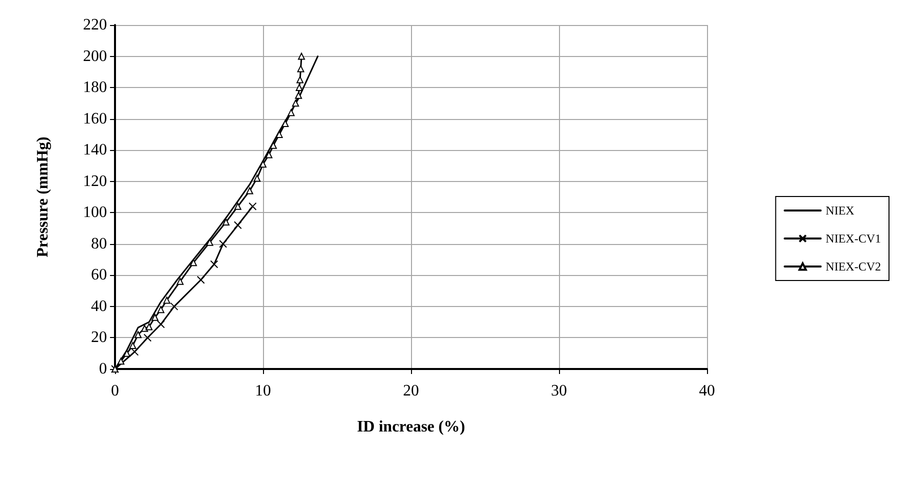 The width and height of the screenshot is (903, 477). What do you see at coordinates (840, 211) in the screenshot?
I see `legend-label: NIEX` at bounding box center [840, 211].